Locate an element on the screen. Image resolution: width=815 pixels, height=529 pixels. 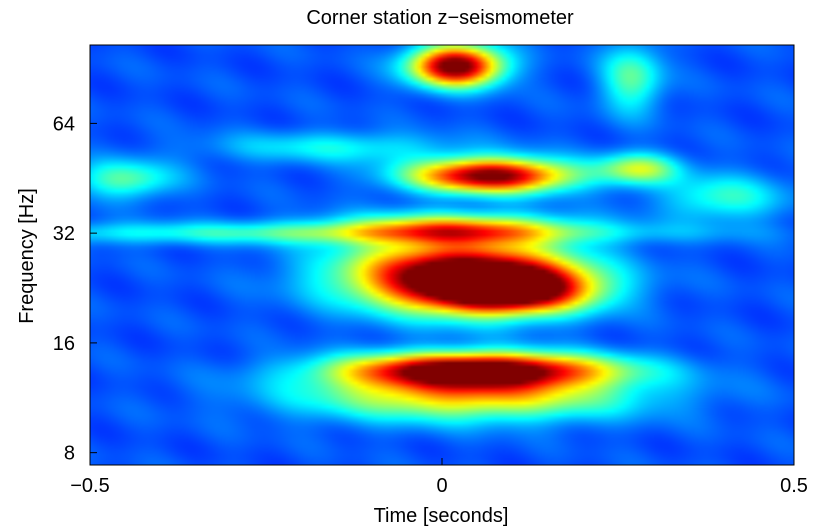
x-tick-label: 0 is located at coordinates (441, 486).